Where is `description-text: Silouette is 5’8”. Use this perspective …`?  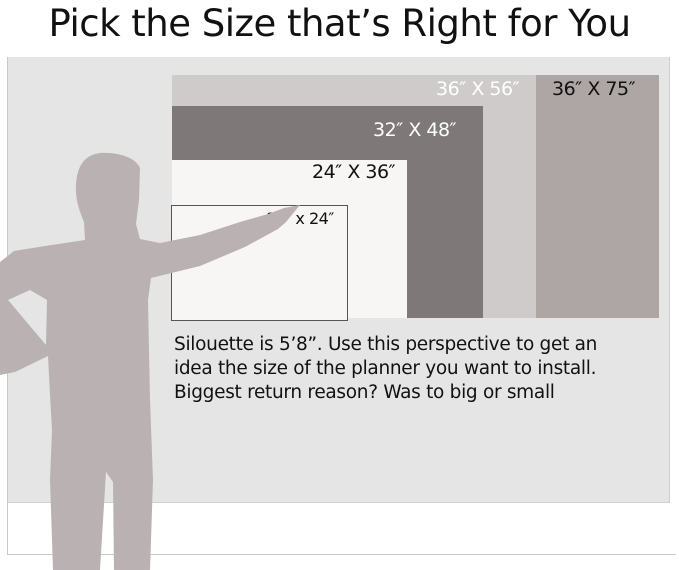
description-text: Silouette is 5’8”. Use this perspective … is located at coordinates (385, 369).